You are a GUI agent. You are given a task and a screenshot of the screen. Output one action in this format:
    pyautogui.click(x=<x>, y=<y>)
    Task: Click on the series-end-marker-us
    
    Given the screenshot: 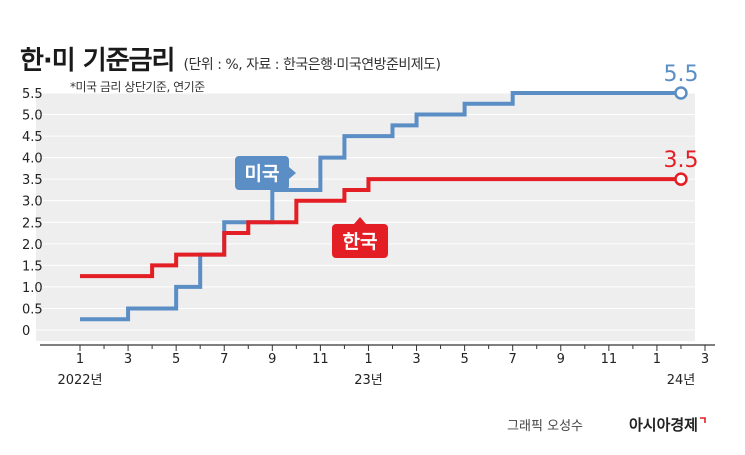 What is the action you would take?
    pyautogui.click(x=681, y=93)
    